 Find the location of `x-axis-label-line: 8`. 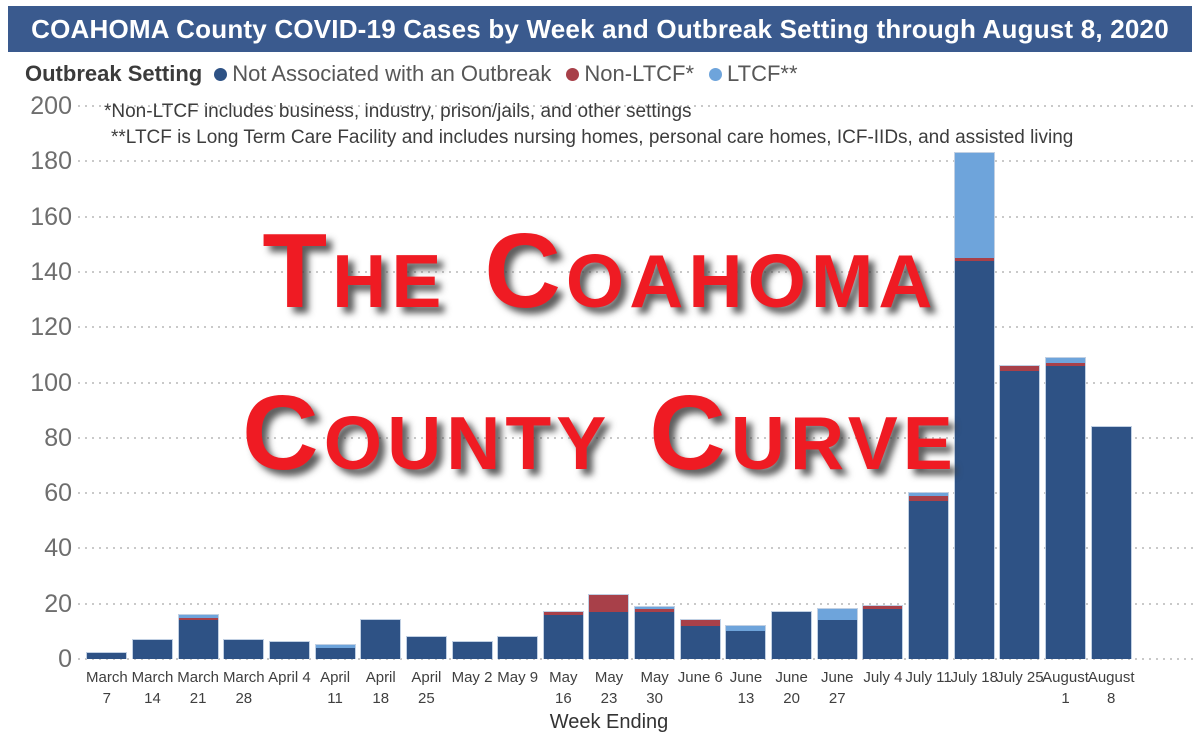

x-axis-label-line: 8 is located at coordinates (1111, 698).